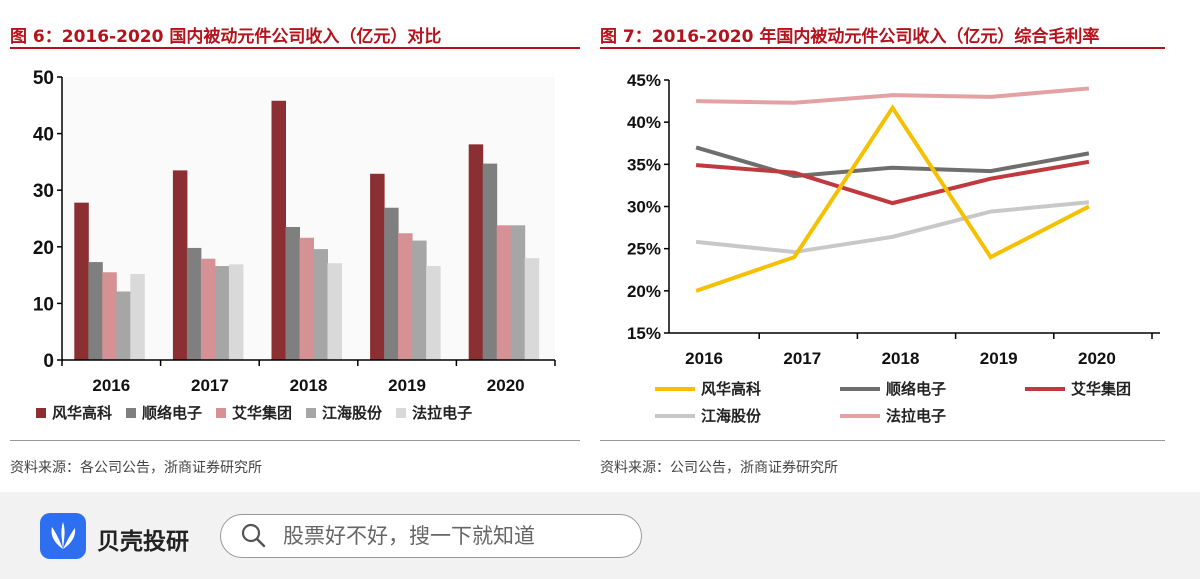 The image size is (1200, 579). Describe the element at coordinates (143, 542) in the screenshot. I see `brand-name: 贝壳投研` at that location.